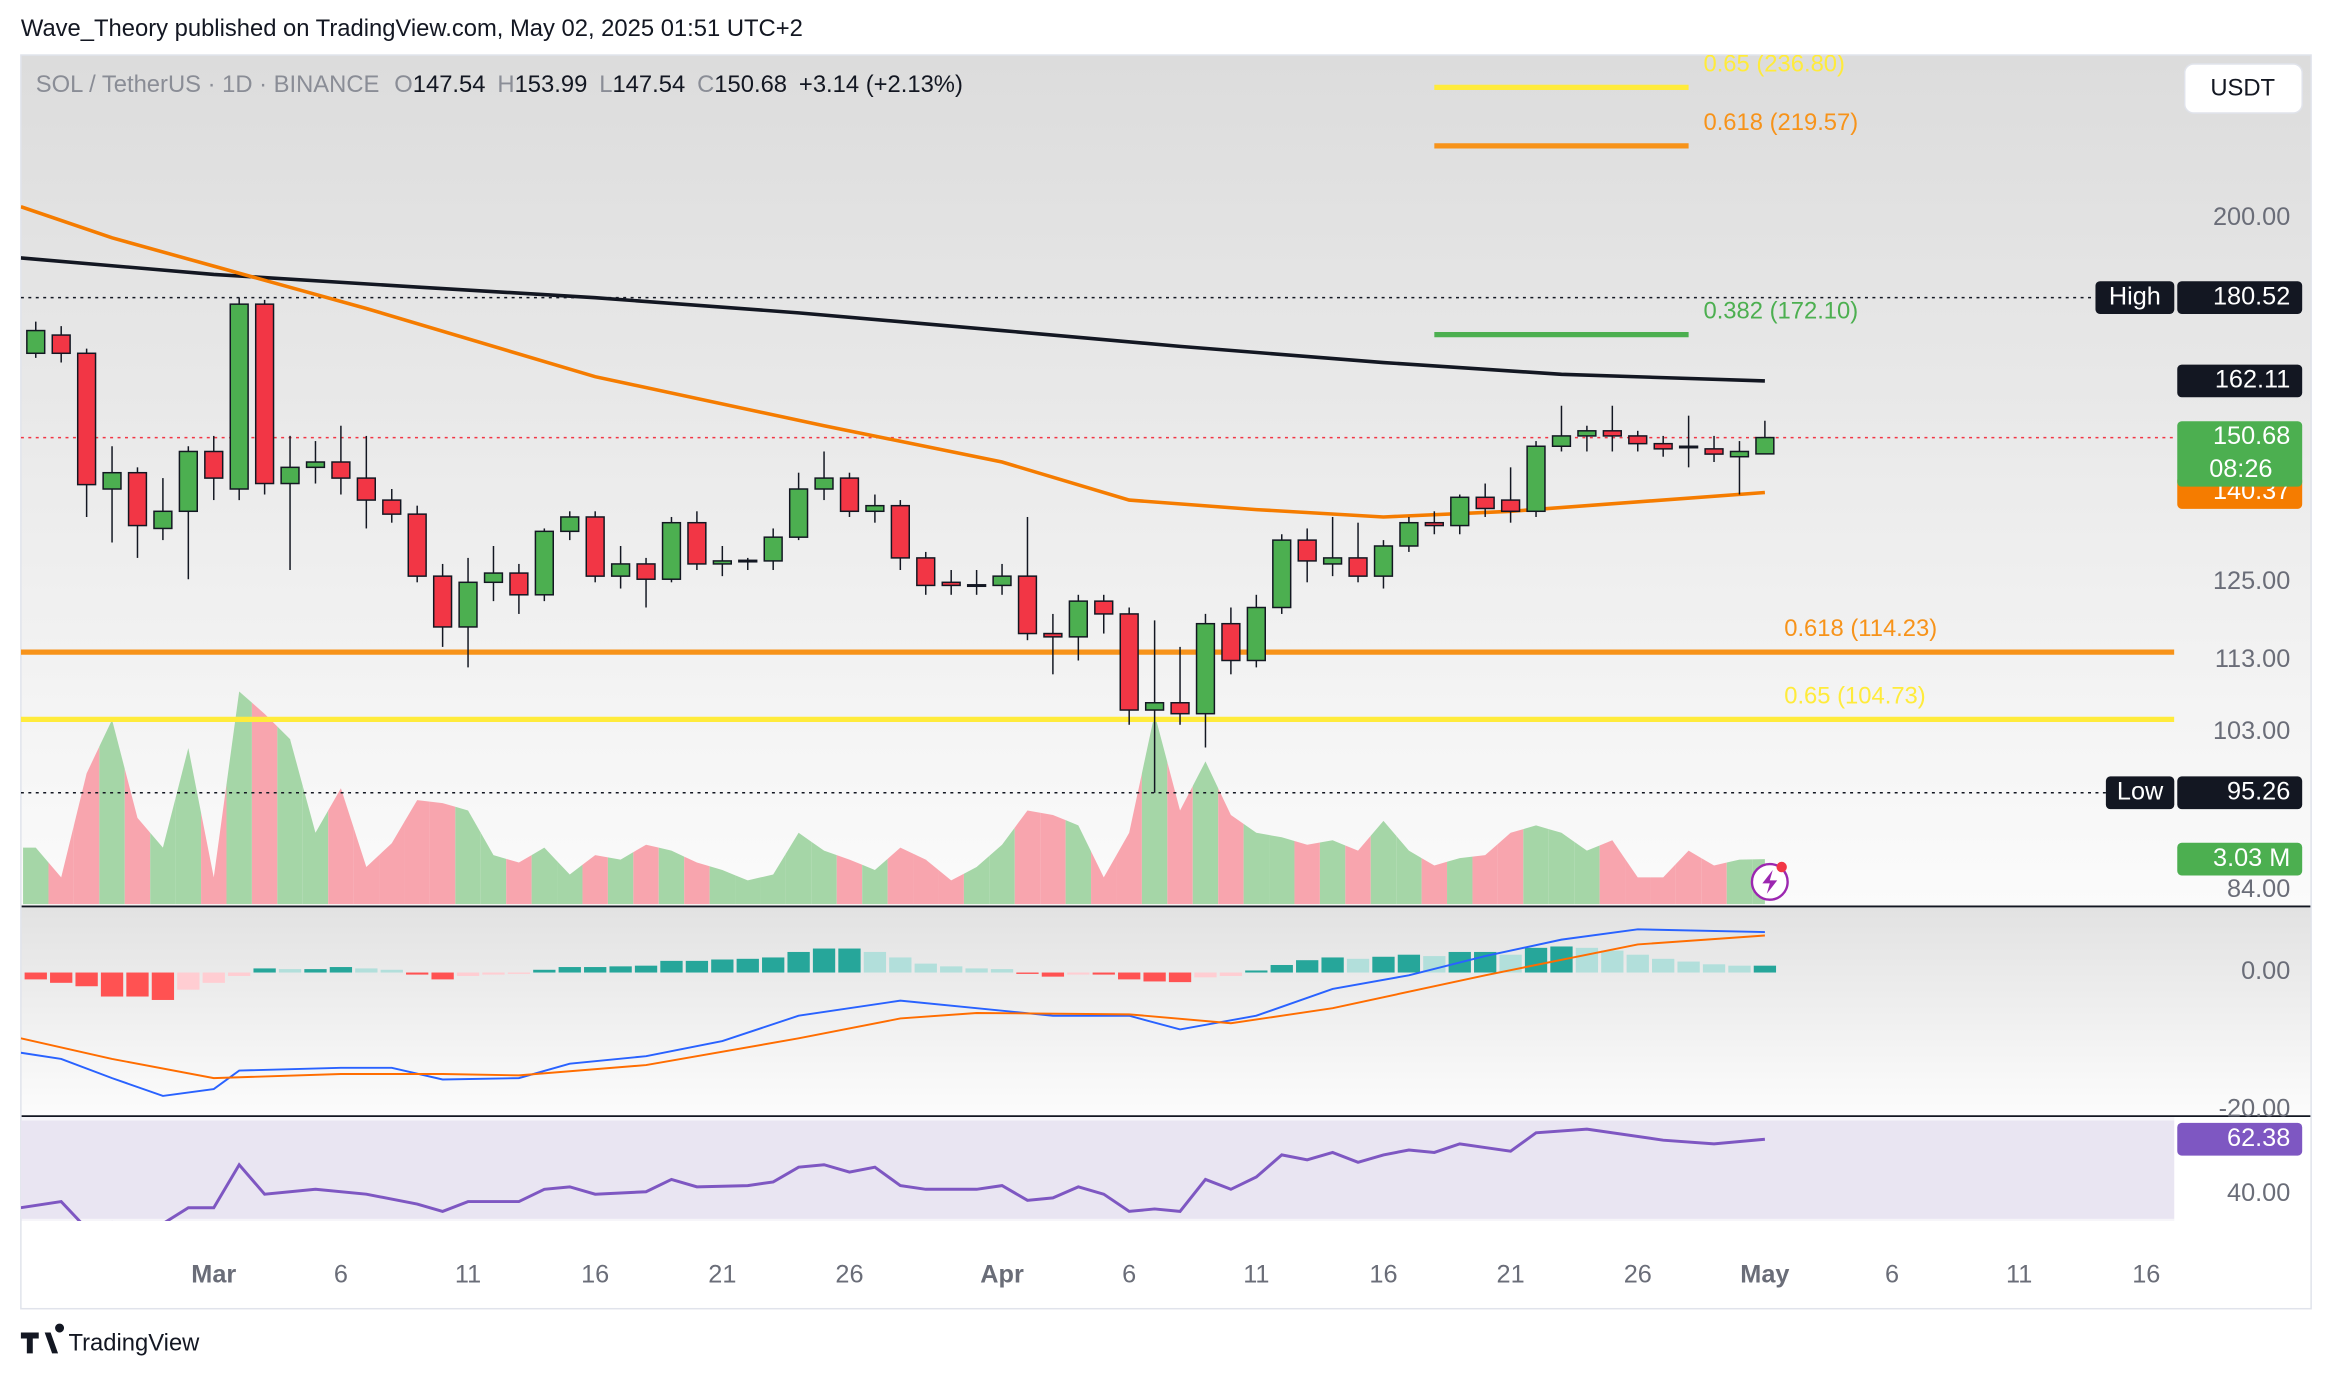 The width and height of the screenshot is (2332, 1378). What do you see at coordinates (1097, 1169) in the screenshot?
I see `rsi-band` at bounding box center [1097, 1169].